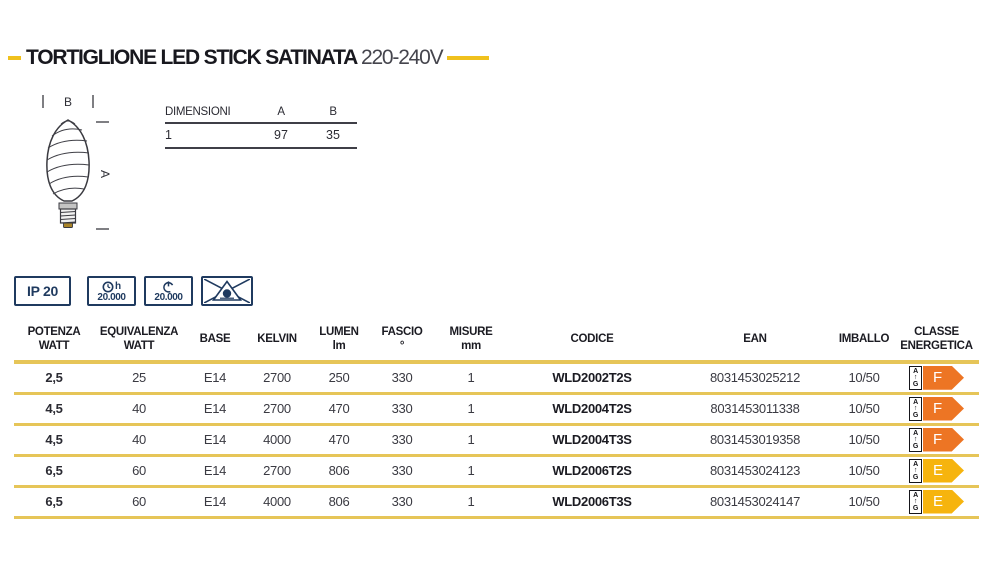 This screenshot has height=570, width=993. I want to click on power-icon, so click(168, 286).